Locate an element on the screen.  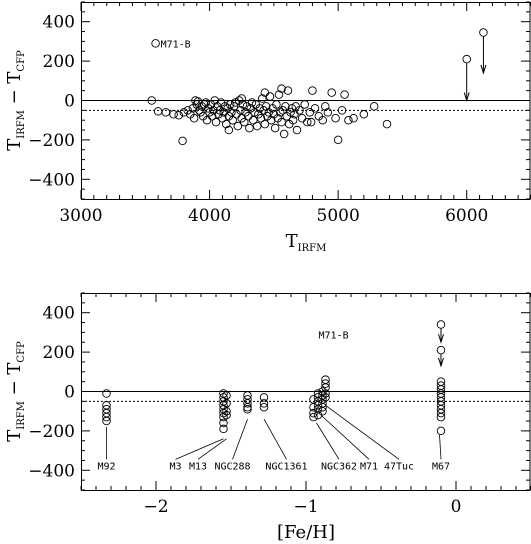
cluster-label: M3 is located at coordinates (175, 466).